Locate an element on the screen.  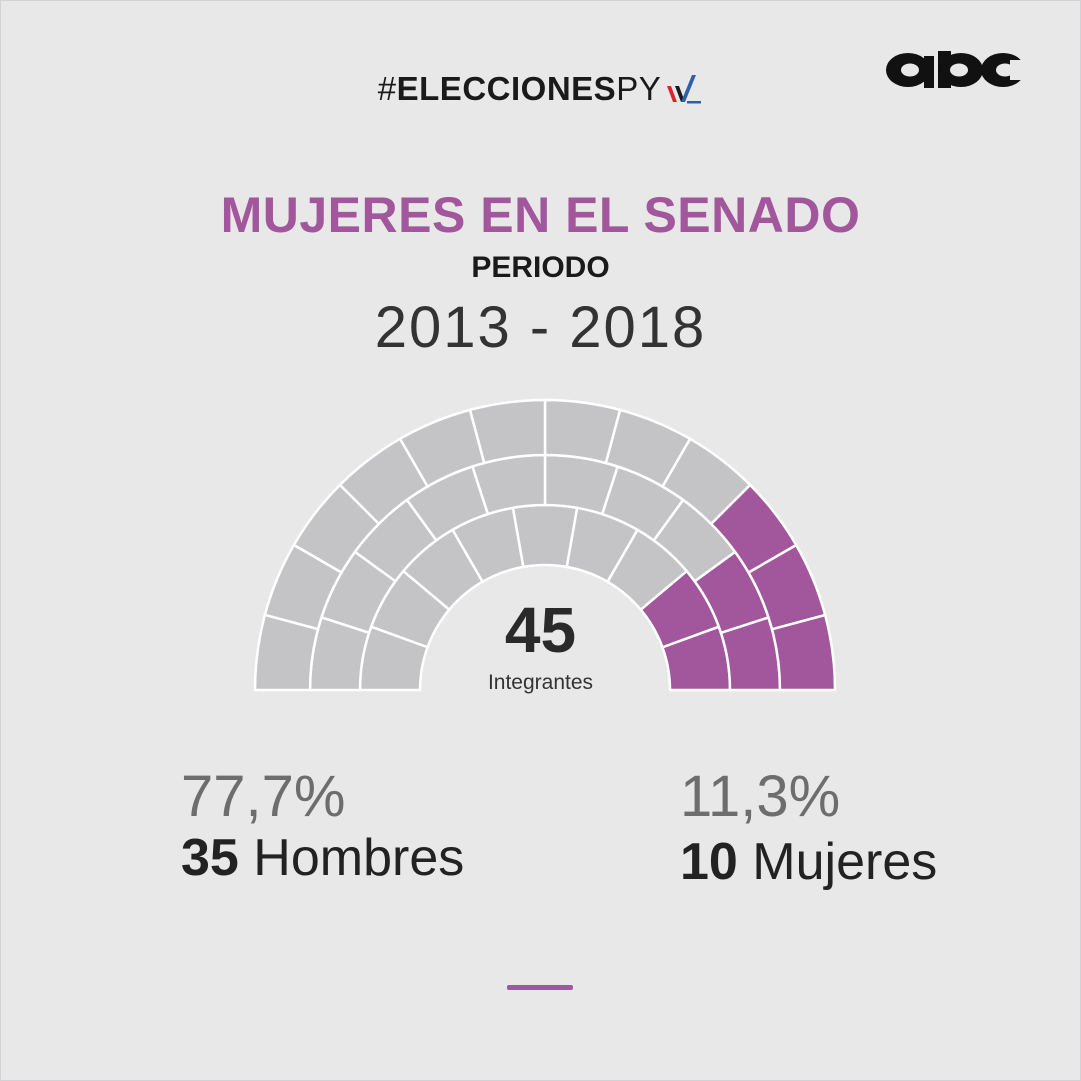
total-members-label: Integrantes is located at coordinates (540, 682).